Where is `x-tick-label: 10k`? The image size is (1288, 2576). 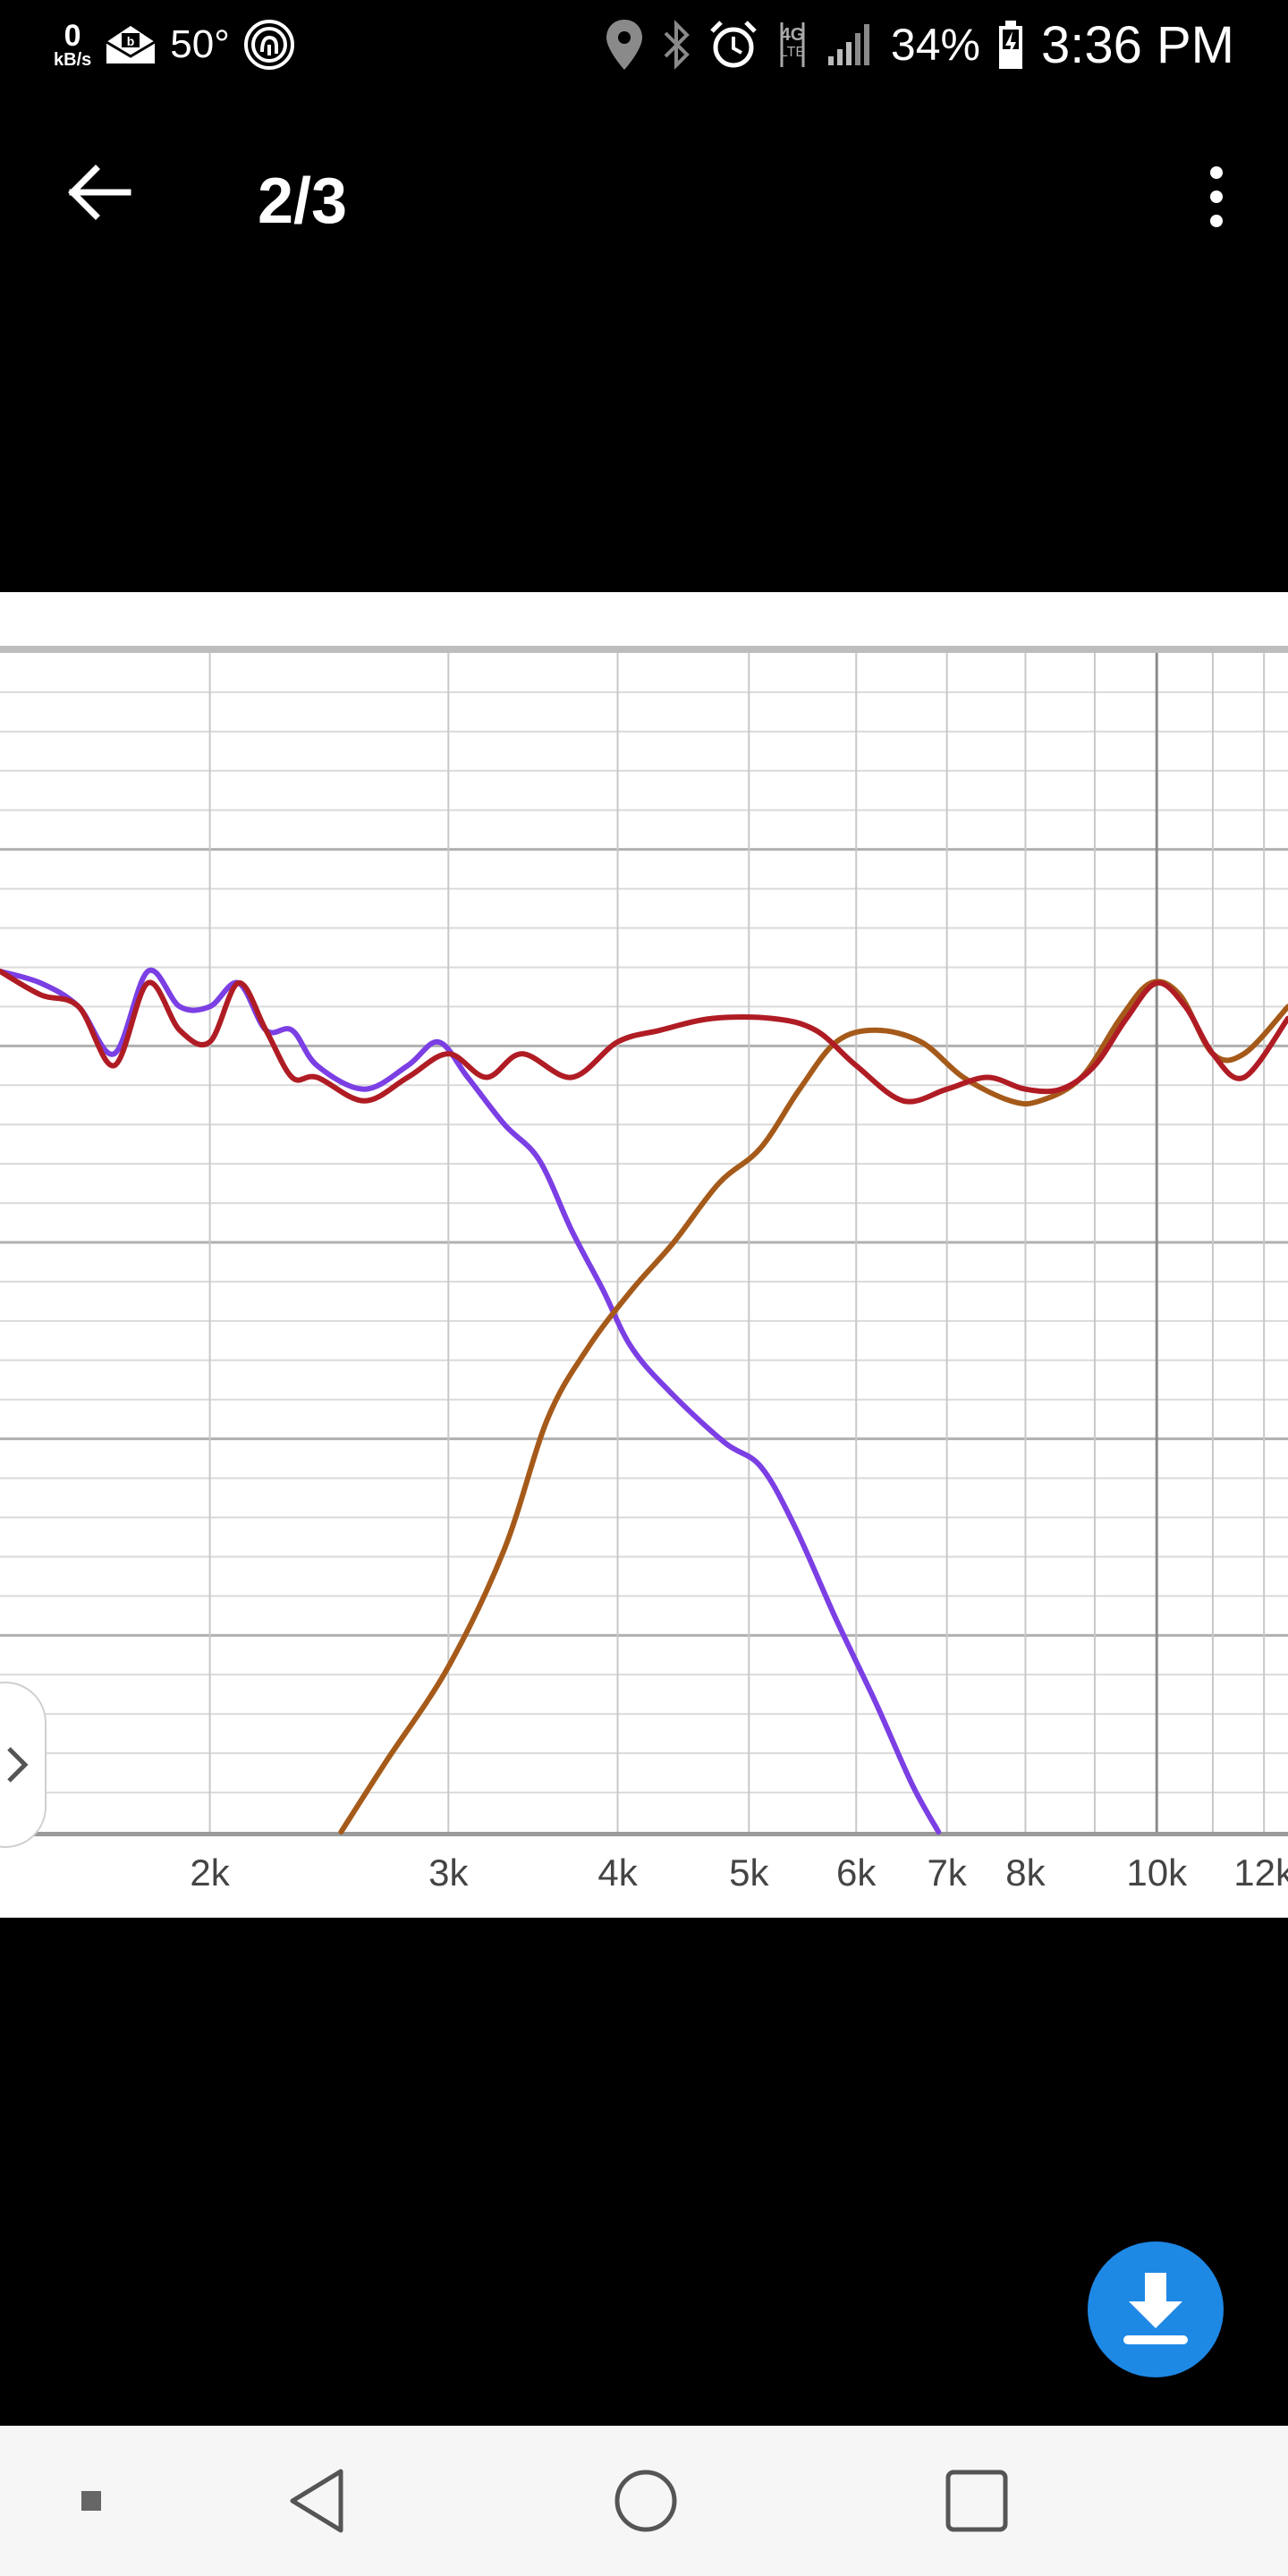 x-tick-label: 10k is located at coordinates (1157, 1873).